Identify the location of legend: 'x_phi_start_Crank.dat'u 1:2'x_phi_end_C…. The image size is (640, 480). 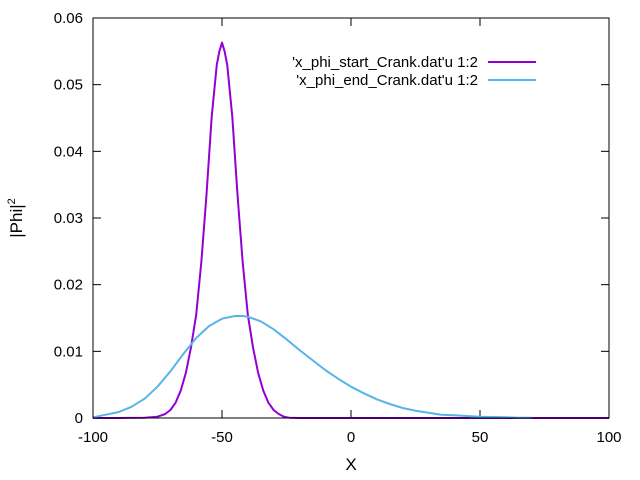
(414, 71).